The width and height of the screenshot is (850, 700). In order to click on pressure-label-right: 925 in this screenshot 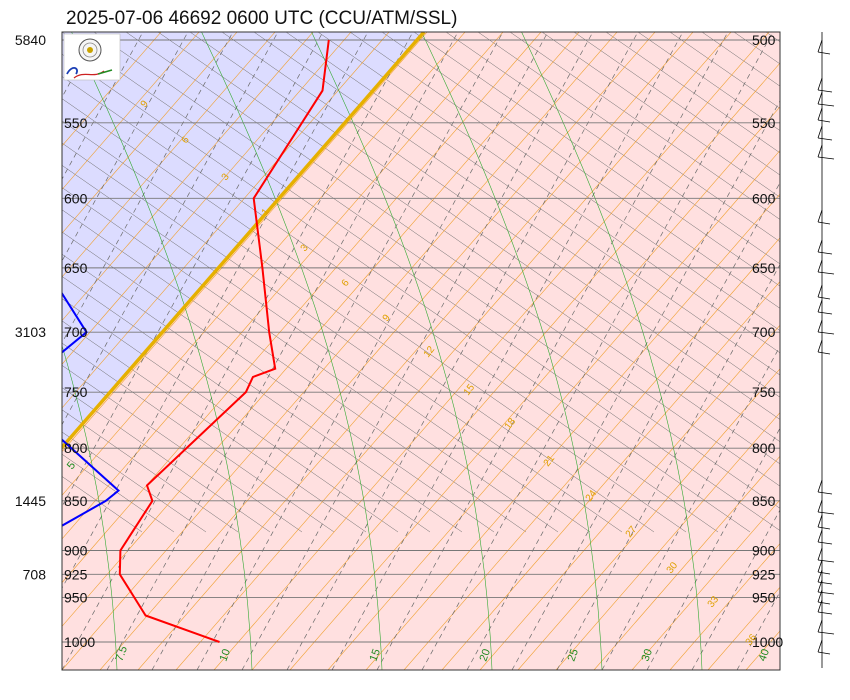, I will do `click(764, 574)`.